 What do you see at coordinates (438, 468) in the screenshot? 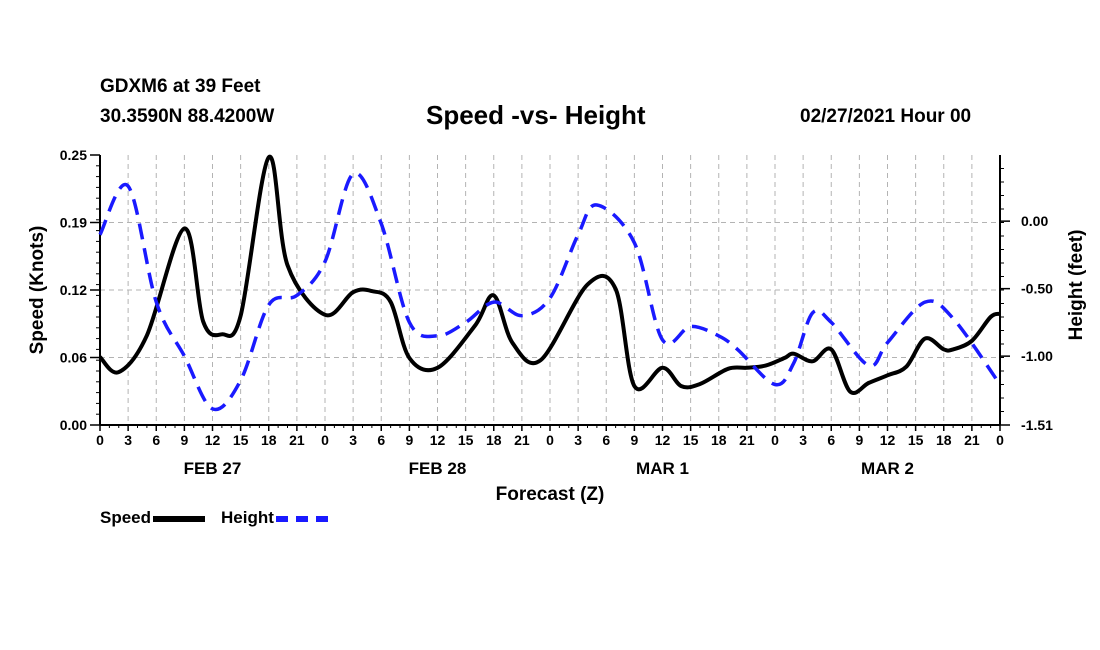
I see `date-label: FEB 28` at bounding box center [438, 468].